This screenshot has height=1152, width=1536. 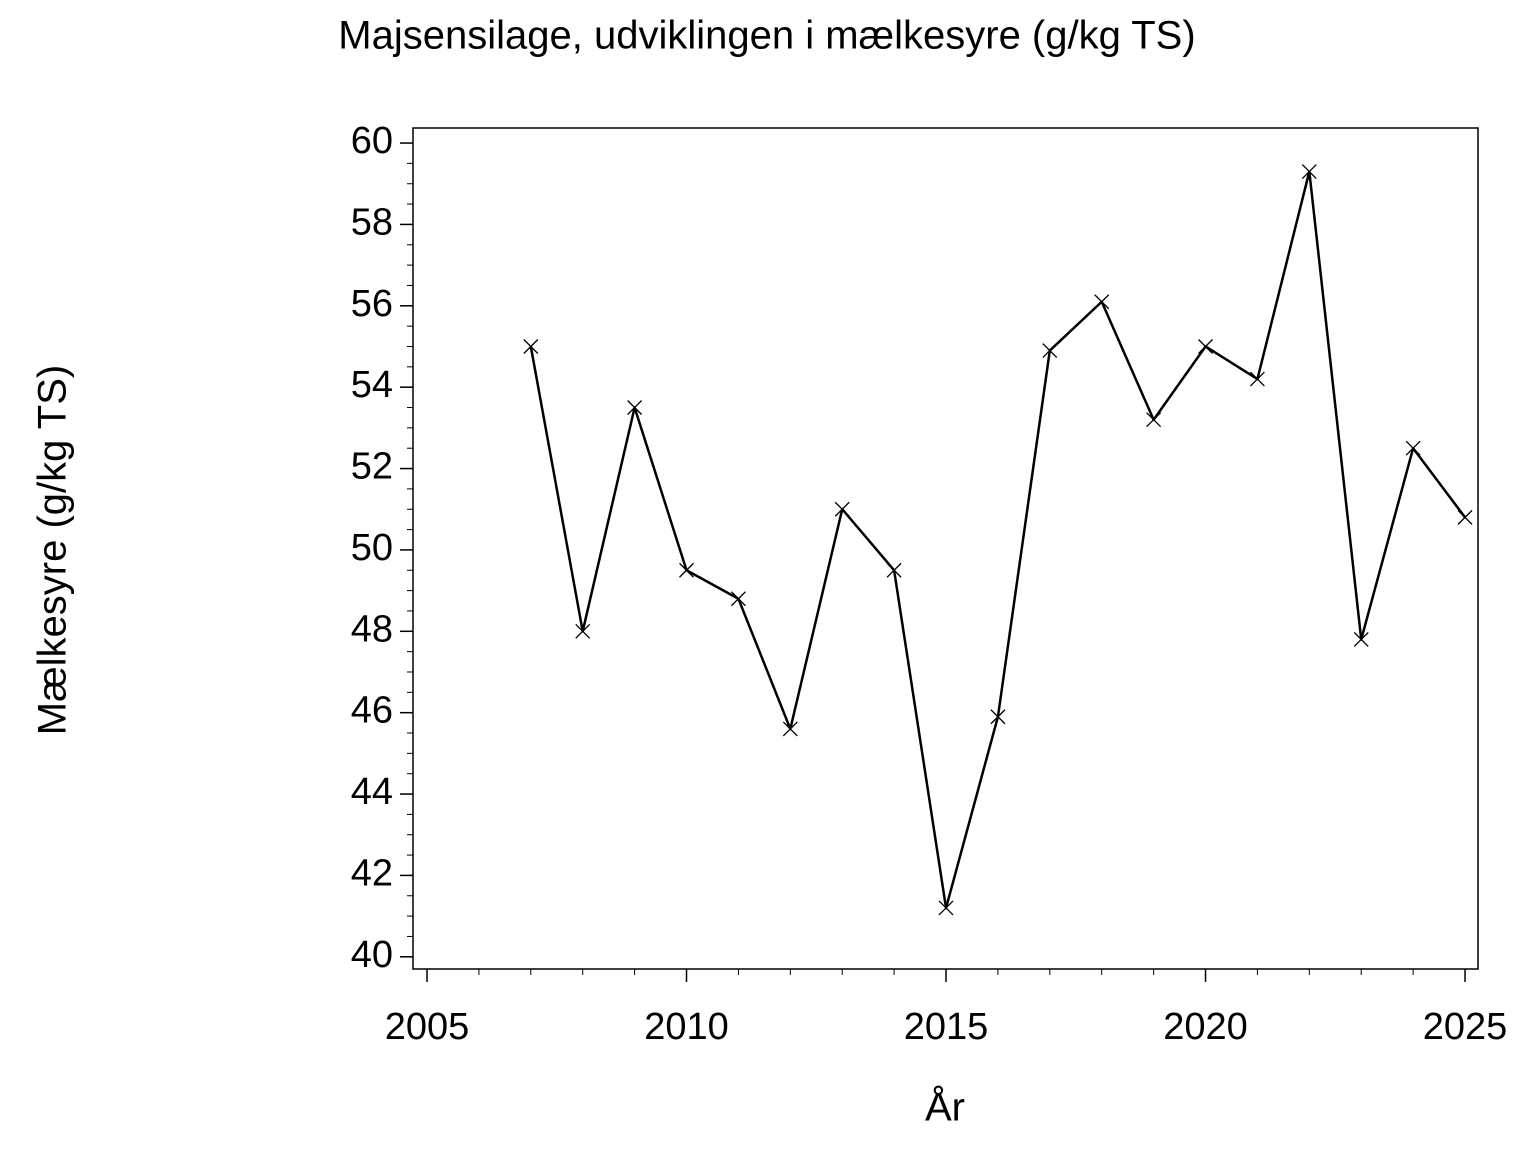 I want to click on y-tick-label: 44, so click(x=372, y=792).